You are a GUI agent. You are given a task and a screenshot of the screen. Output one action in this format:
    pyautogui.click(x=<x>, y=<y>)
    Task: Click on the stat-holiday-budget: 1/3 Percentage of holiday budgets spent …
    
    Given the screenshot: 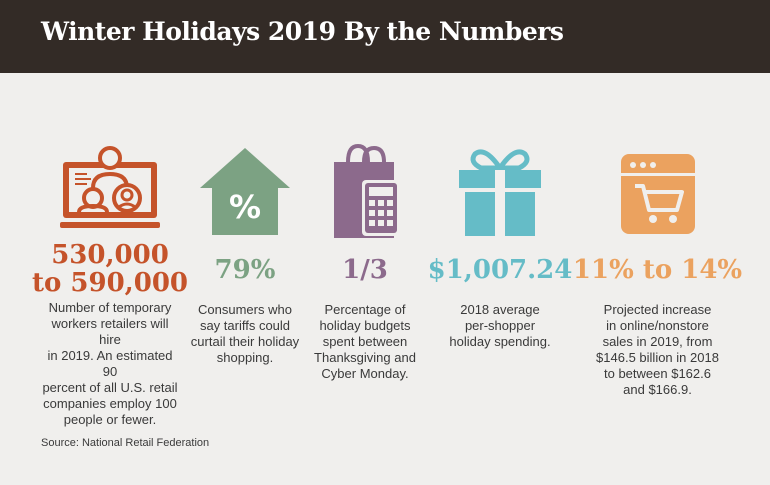 What is the action you would take?
    pyautogui.click(x=365, y=261)
    